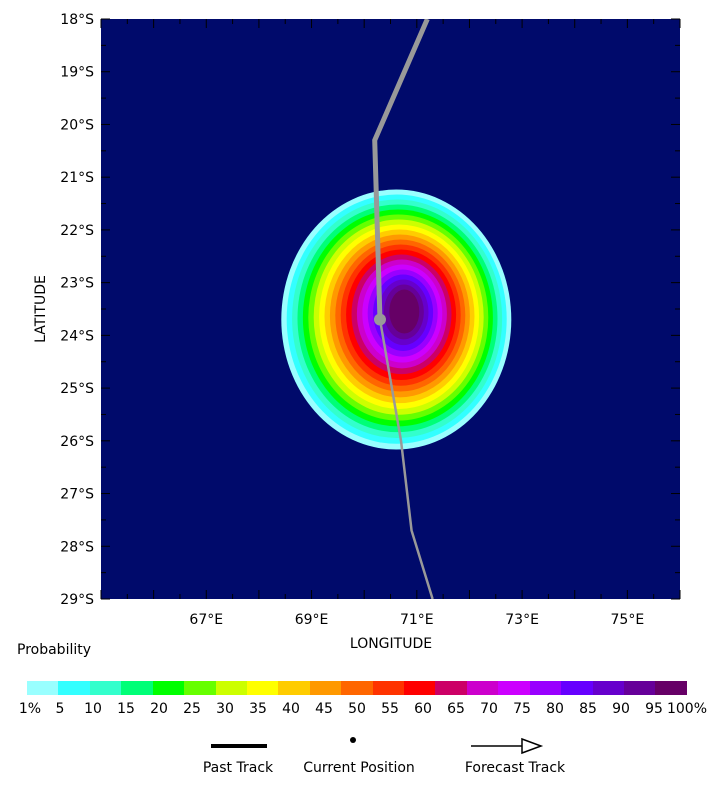  What do you see at coordinates (192, 709) in the screenshot?
I see `colorbar-tick-label: 25` at bounding box center [192, 709].